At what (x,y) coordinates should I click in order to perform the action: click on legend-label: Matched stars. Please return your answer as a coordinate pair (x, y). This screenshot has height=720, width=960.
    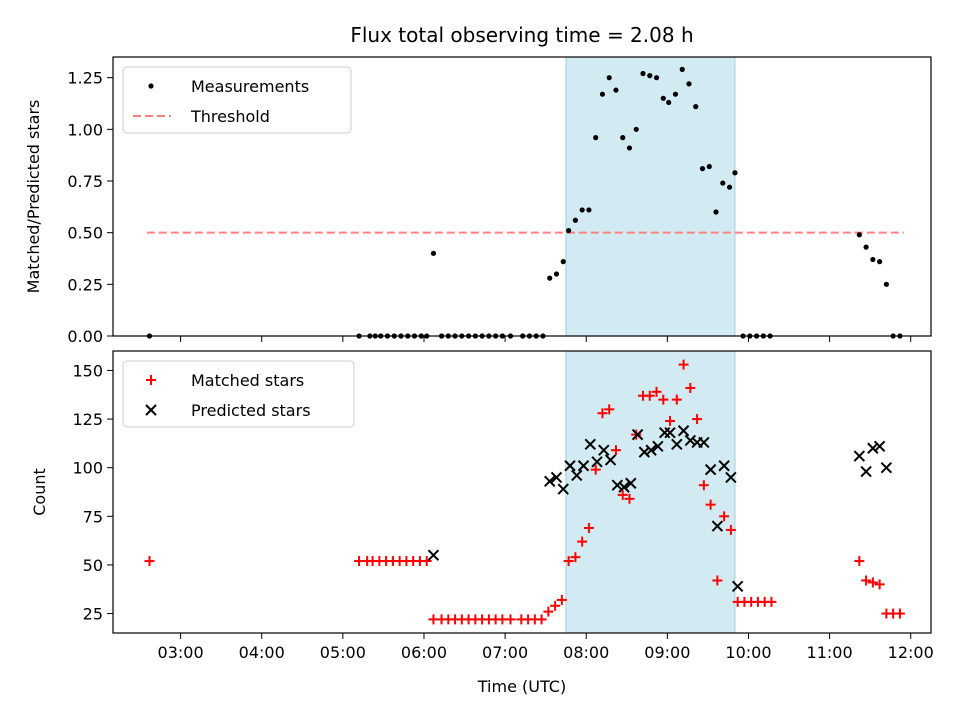
    Looking at the image, I should click on (247, 380).